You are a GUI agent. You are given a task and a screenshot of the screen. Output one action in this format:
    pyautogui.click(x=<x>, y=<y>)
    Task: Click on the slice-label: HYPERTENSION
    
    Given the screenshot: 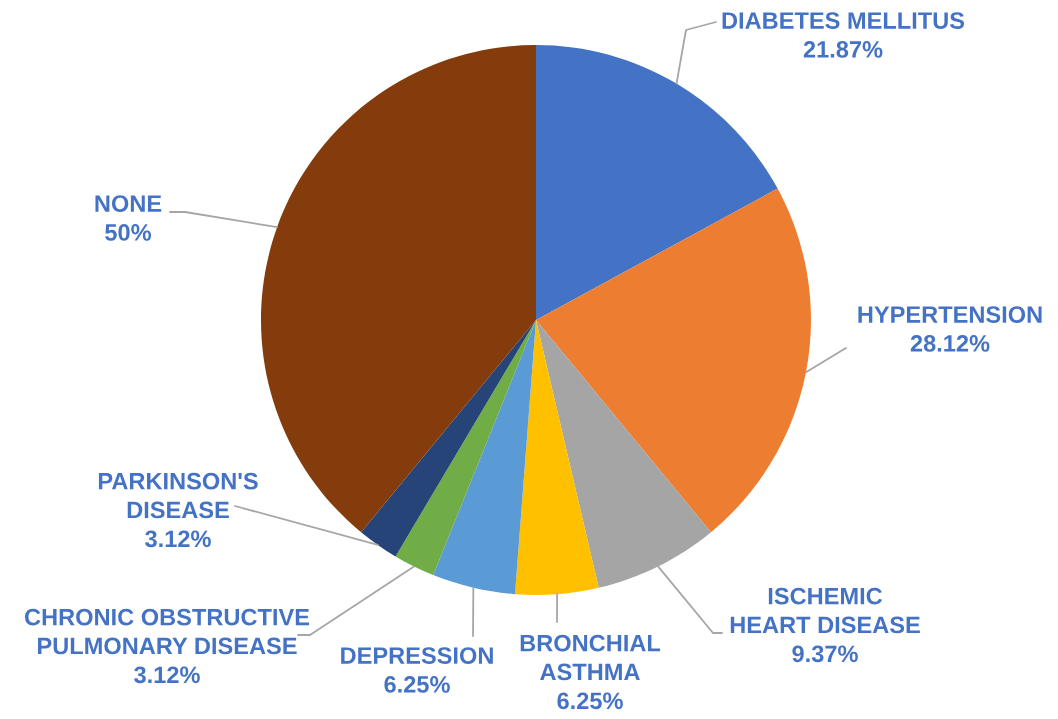 What is the action you would take?
    pyautogui.click(x=950, y=314)
    